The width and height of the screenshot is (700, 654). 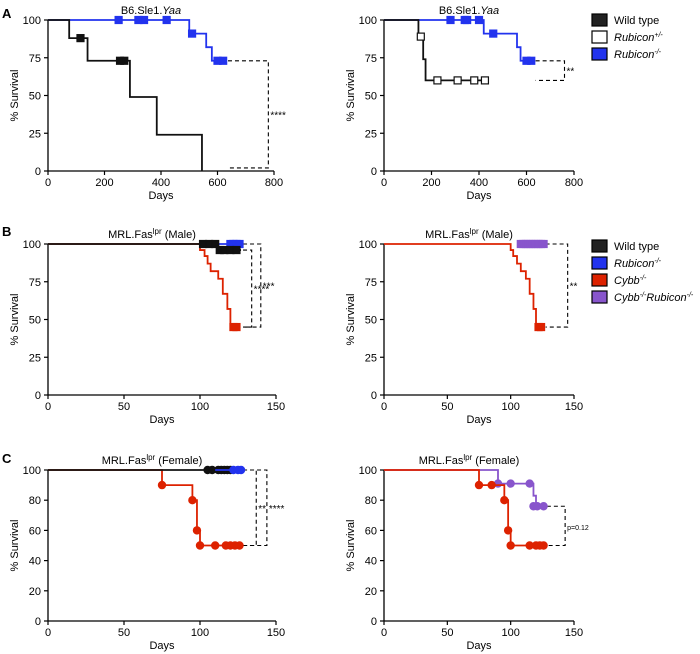 What do you see at coordinates (7, 458) in the screenshot?
I see `panel-letter-c: C` at bounding box center [7, 458].